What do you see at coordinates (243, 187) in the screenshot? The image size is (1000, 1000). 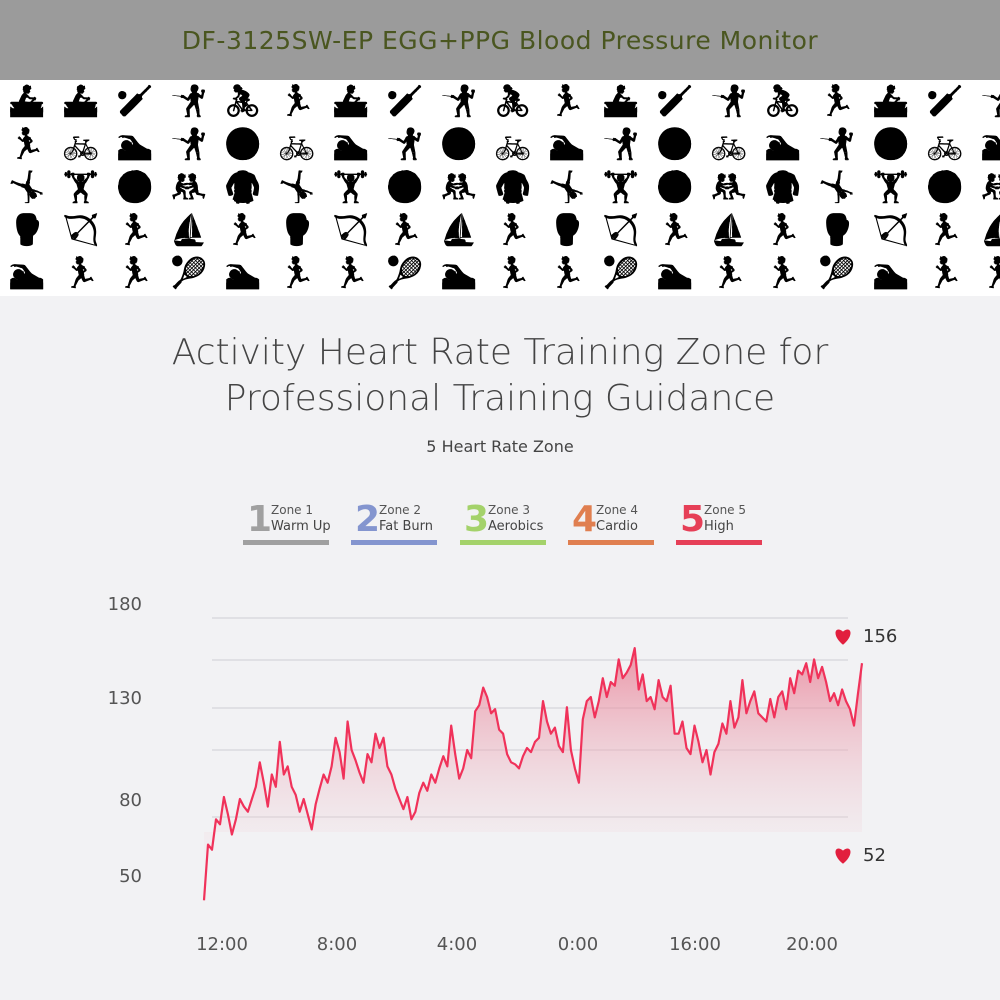 I see `judo-icon: 🥋` at bounding box center [243, 187].